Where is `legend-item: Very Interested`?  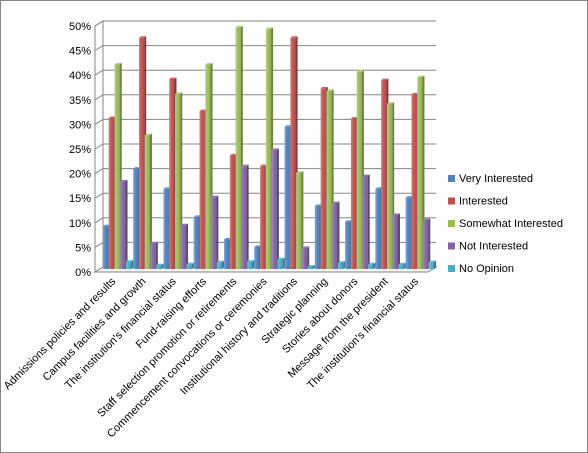 legend-item: Very Interested is located at coordinates (490, 179).